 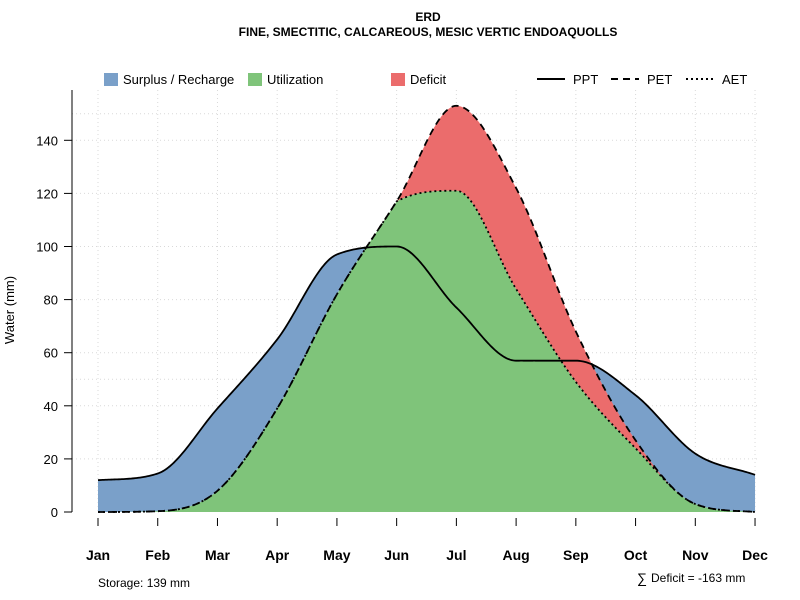 I want to click on legend-swatch-utilization, so click(x=255, y=79).